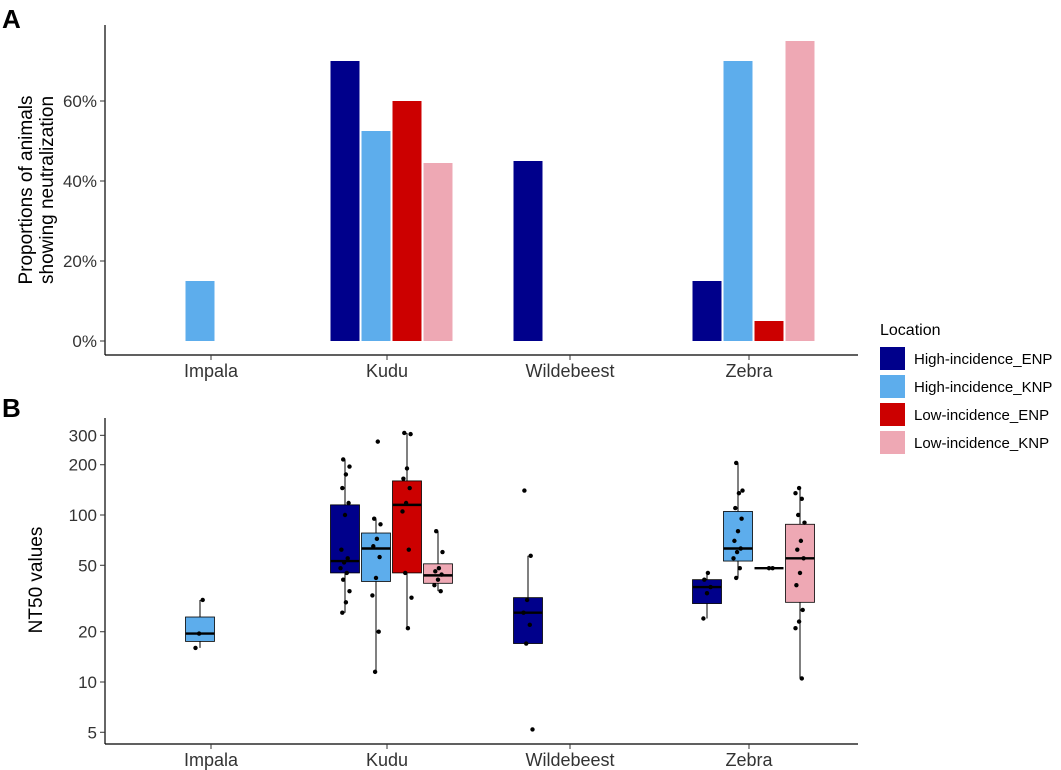  What do you see at coordinates (738, 520) in the screenshot?
I see `box-zebra-high-incidence-knp` at bounding box center [738, 520].